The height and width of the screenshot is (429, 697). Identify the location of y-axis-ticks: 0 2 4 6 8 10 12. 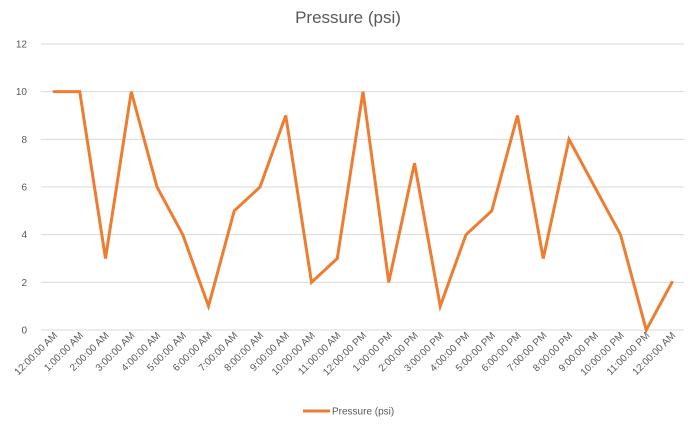
(22, 188).